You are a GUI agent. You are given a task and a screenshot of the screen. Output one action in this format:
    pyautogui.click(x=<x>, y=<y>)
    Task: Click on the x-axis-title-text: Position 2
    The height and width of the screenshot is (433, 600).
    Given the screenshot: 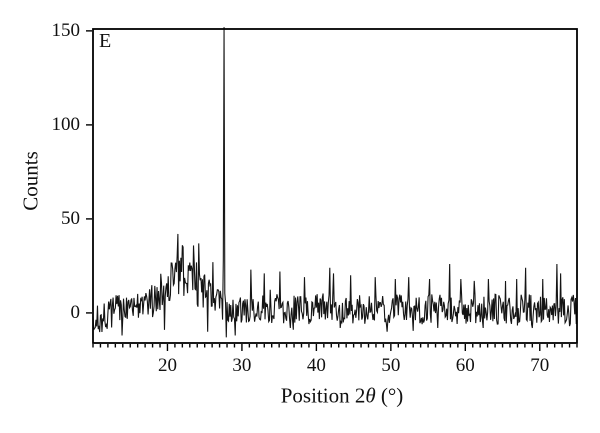 What is the action you would take?
    pyautogui.click(x=323, y=395)
    